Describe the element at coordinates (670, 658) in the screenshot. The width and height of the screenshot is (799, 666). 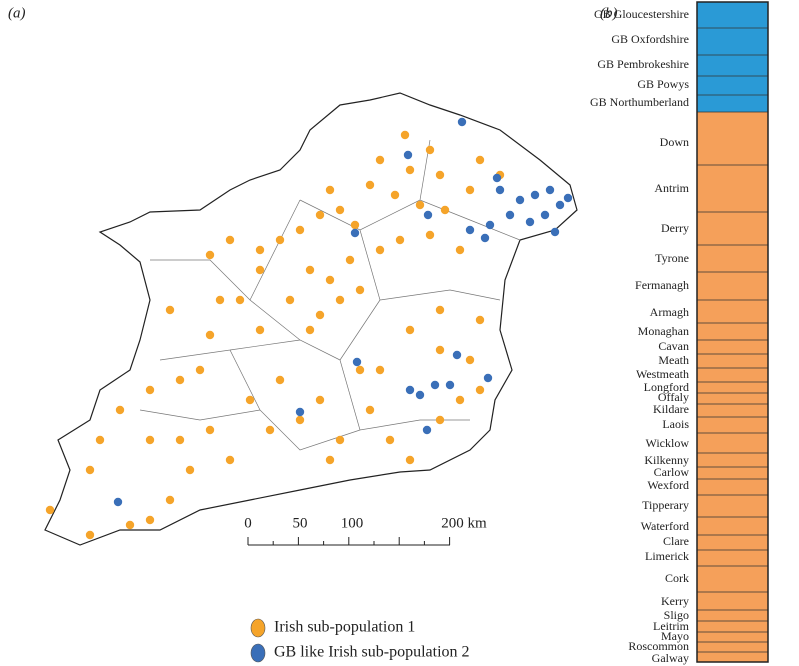
I see `region-label: Galway` at that location.